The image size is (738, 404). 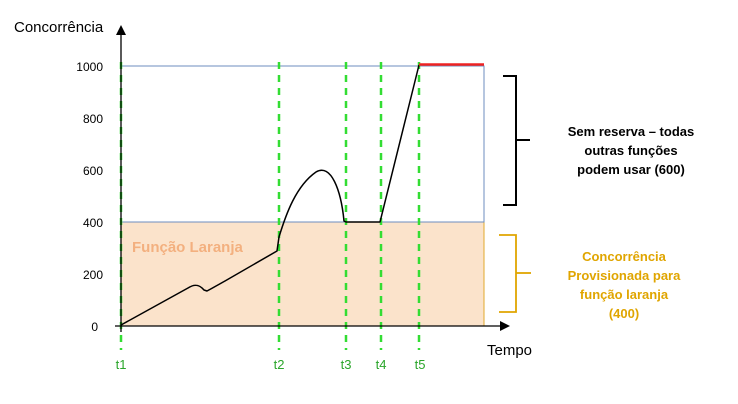 I want to click on unreserved-note-line: Sem reserva – todas, so click(x=631, y=131).